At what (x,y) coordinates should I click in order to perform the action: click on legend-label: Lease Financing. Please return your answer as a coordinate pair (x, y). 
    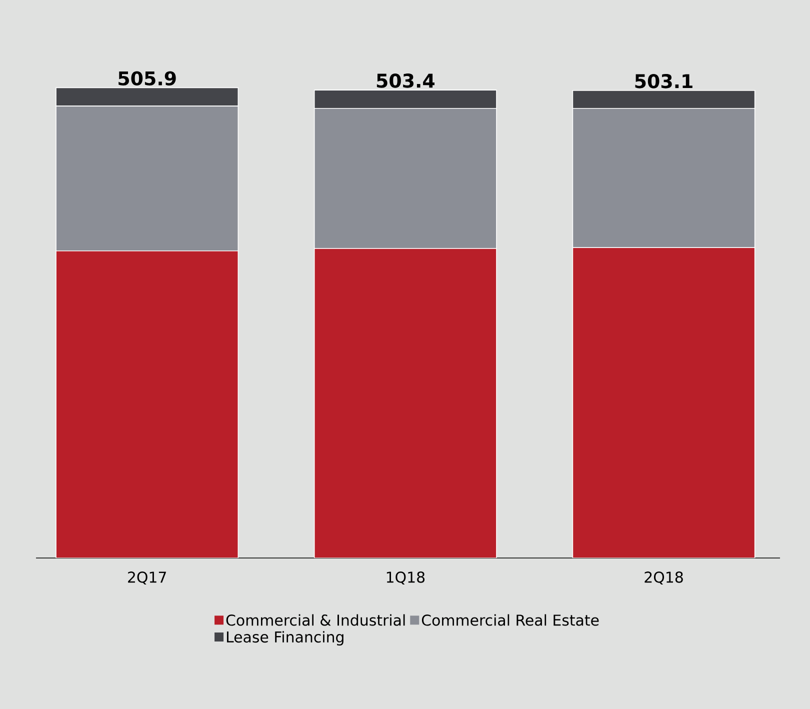
    Looking at the image, I should click on (285, 638).